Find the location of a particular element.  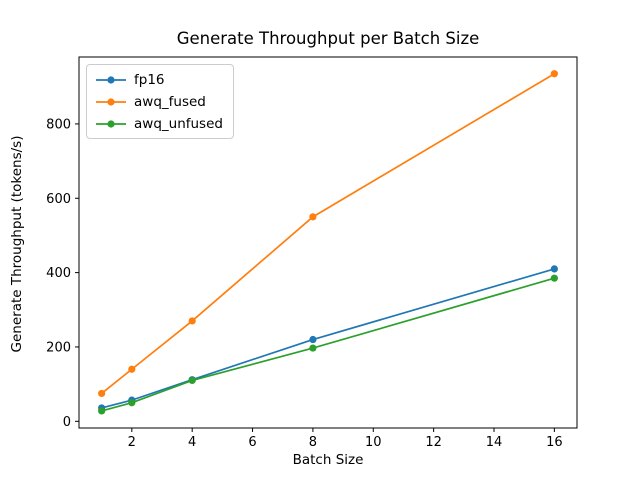

legend-marker-awq_fused is located at coordinates (111, 101).